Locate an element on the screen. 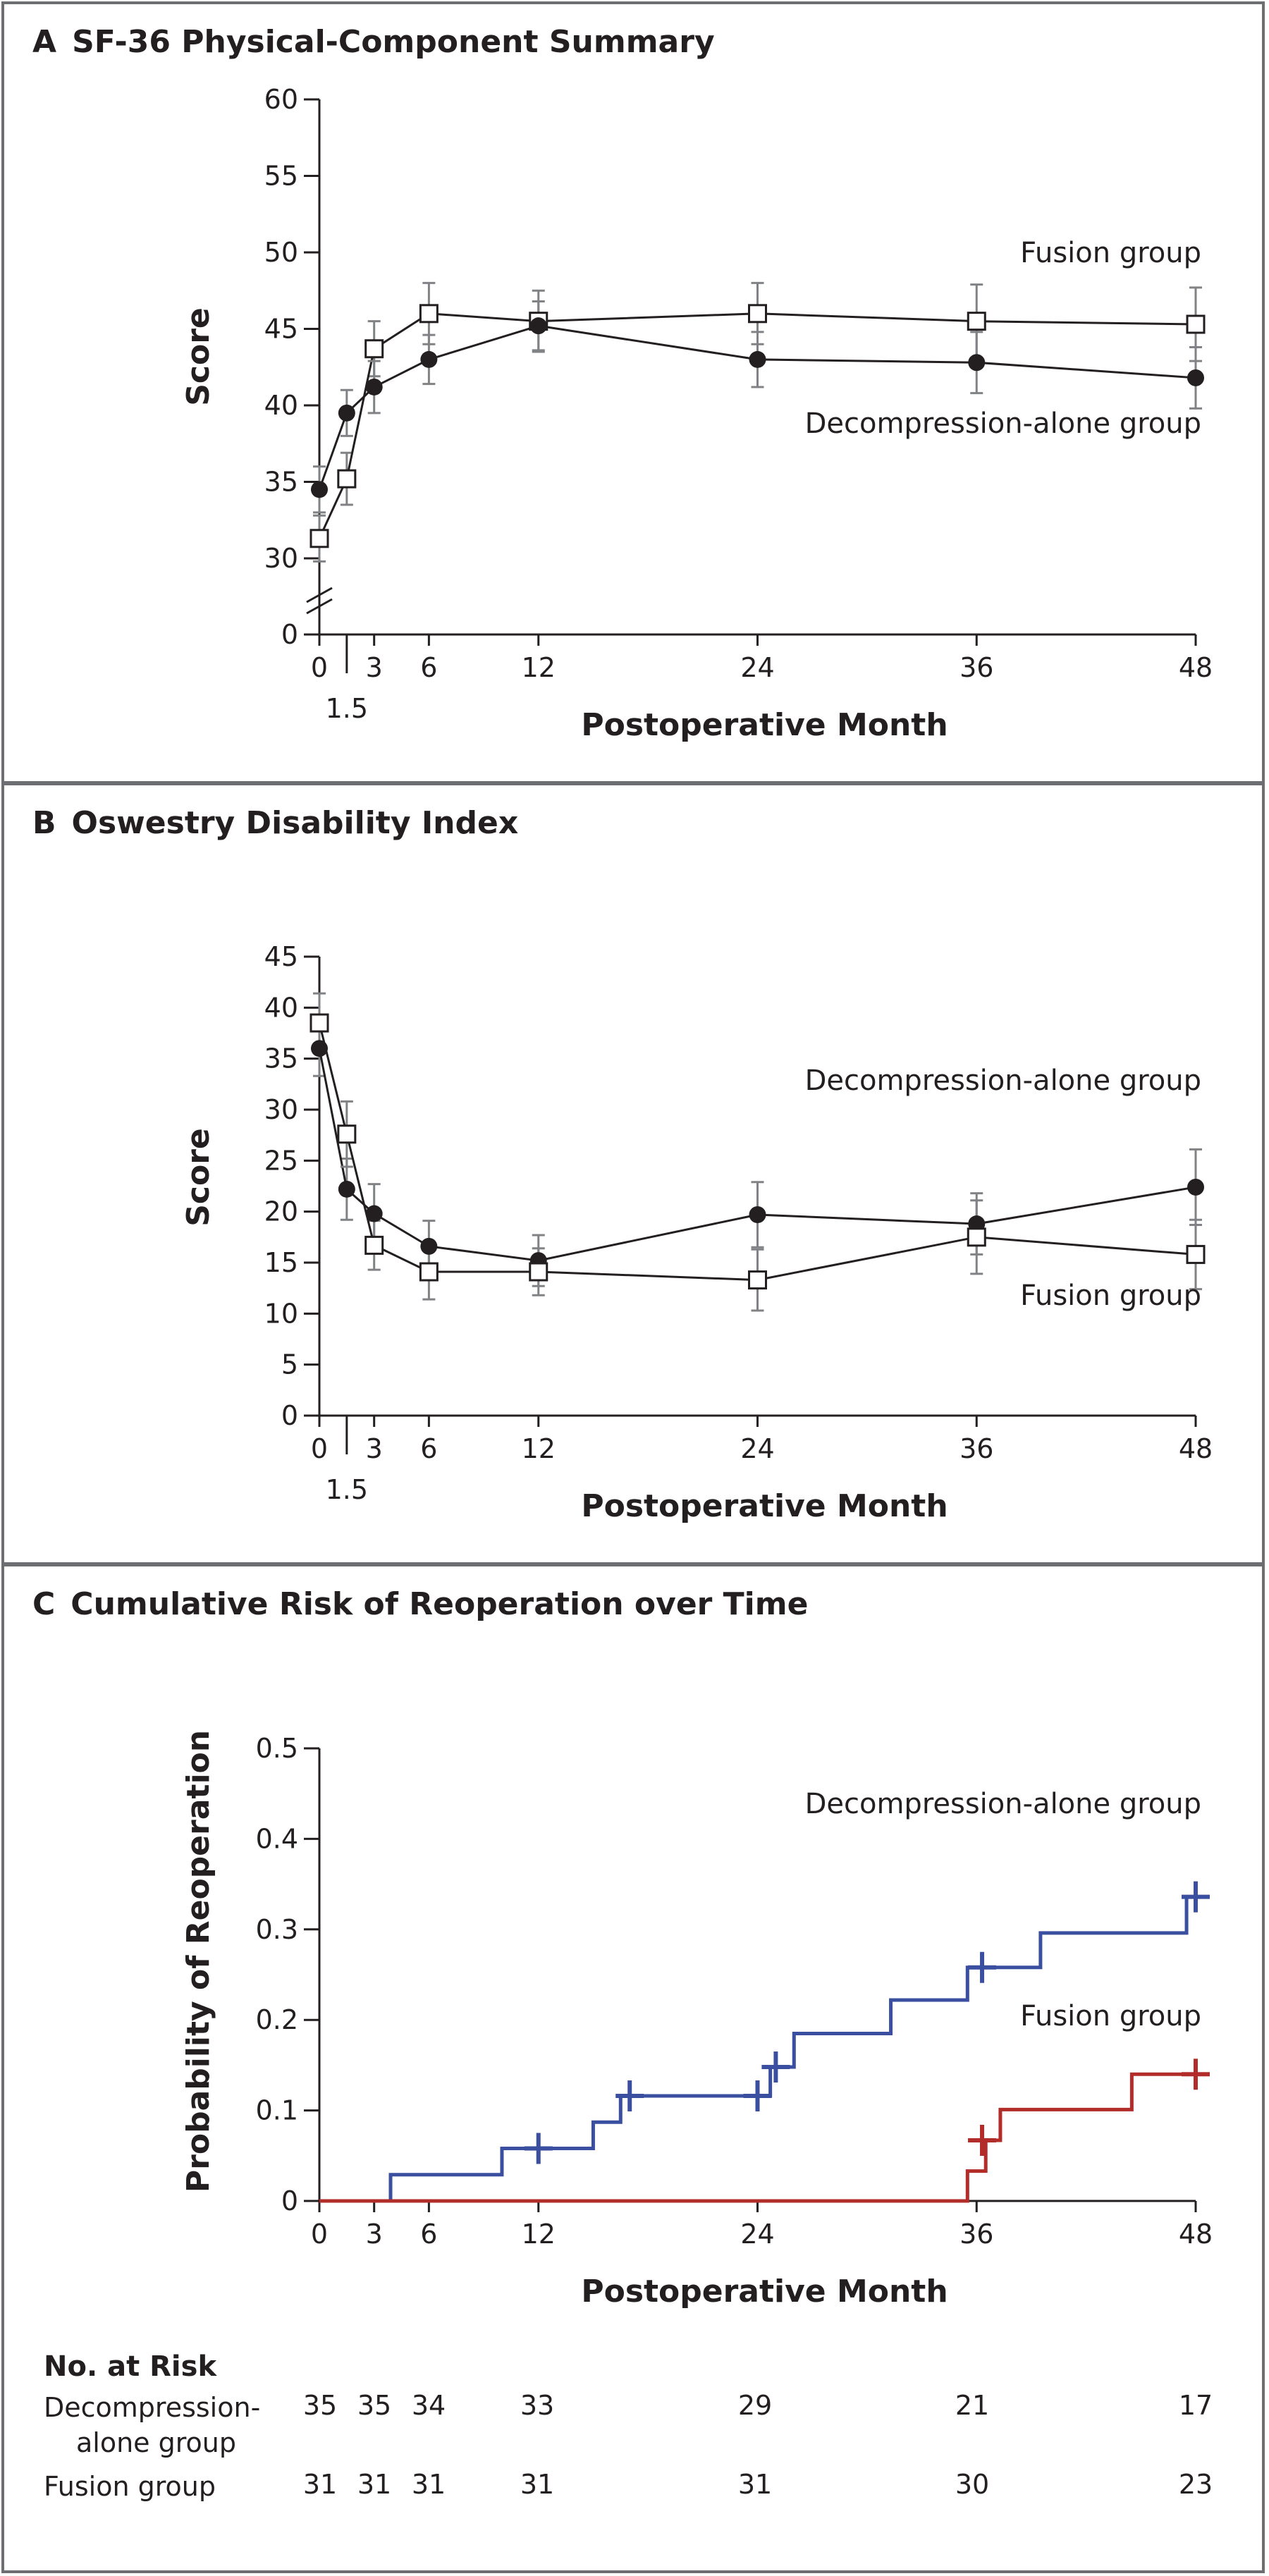  y-axis-title: Probability of Reoperation is located at coordinates (198, 1961).